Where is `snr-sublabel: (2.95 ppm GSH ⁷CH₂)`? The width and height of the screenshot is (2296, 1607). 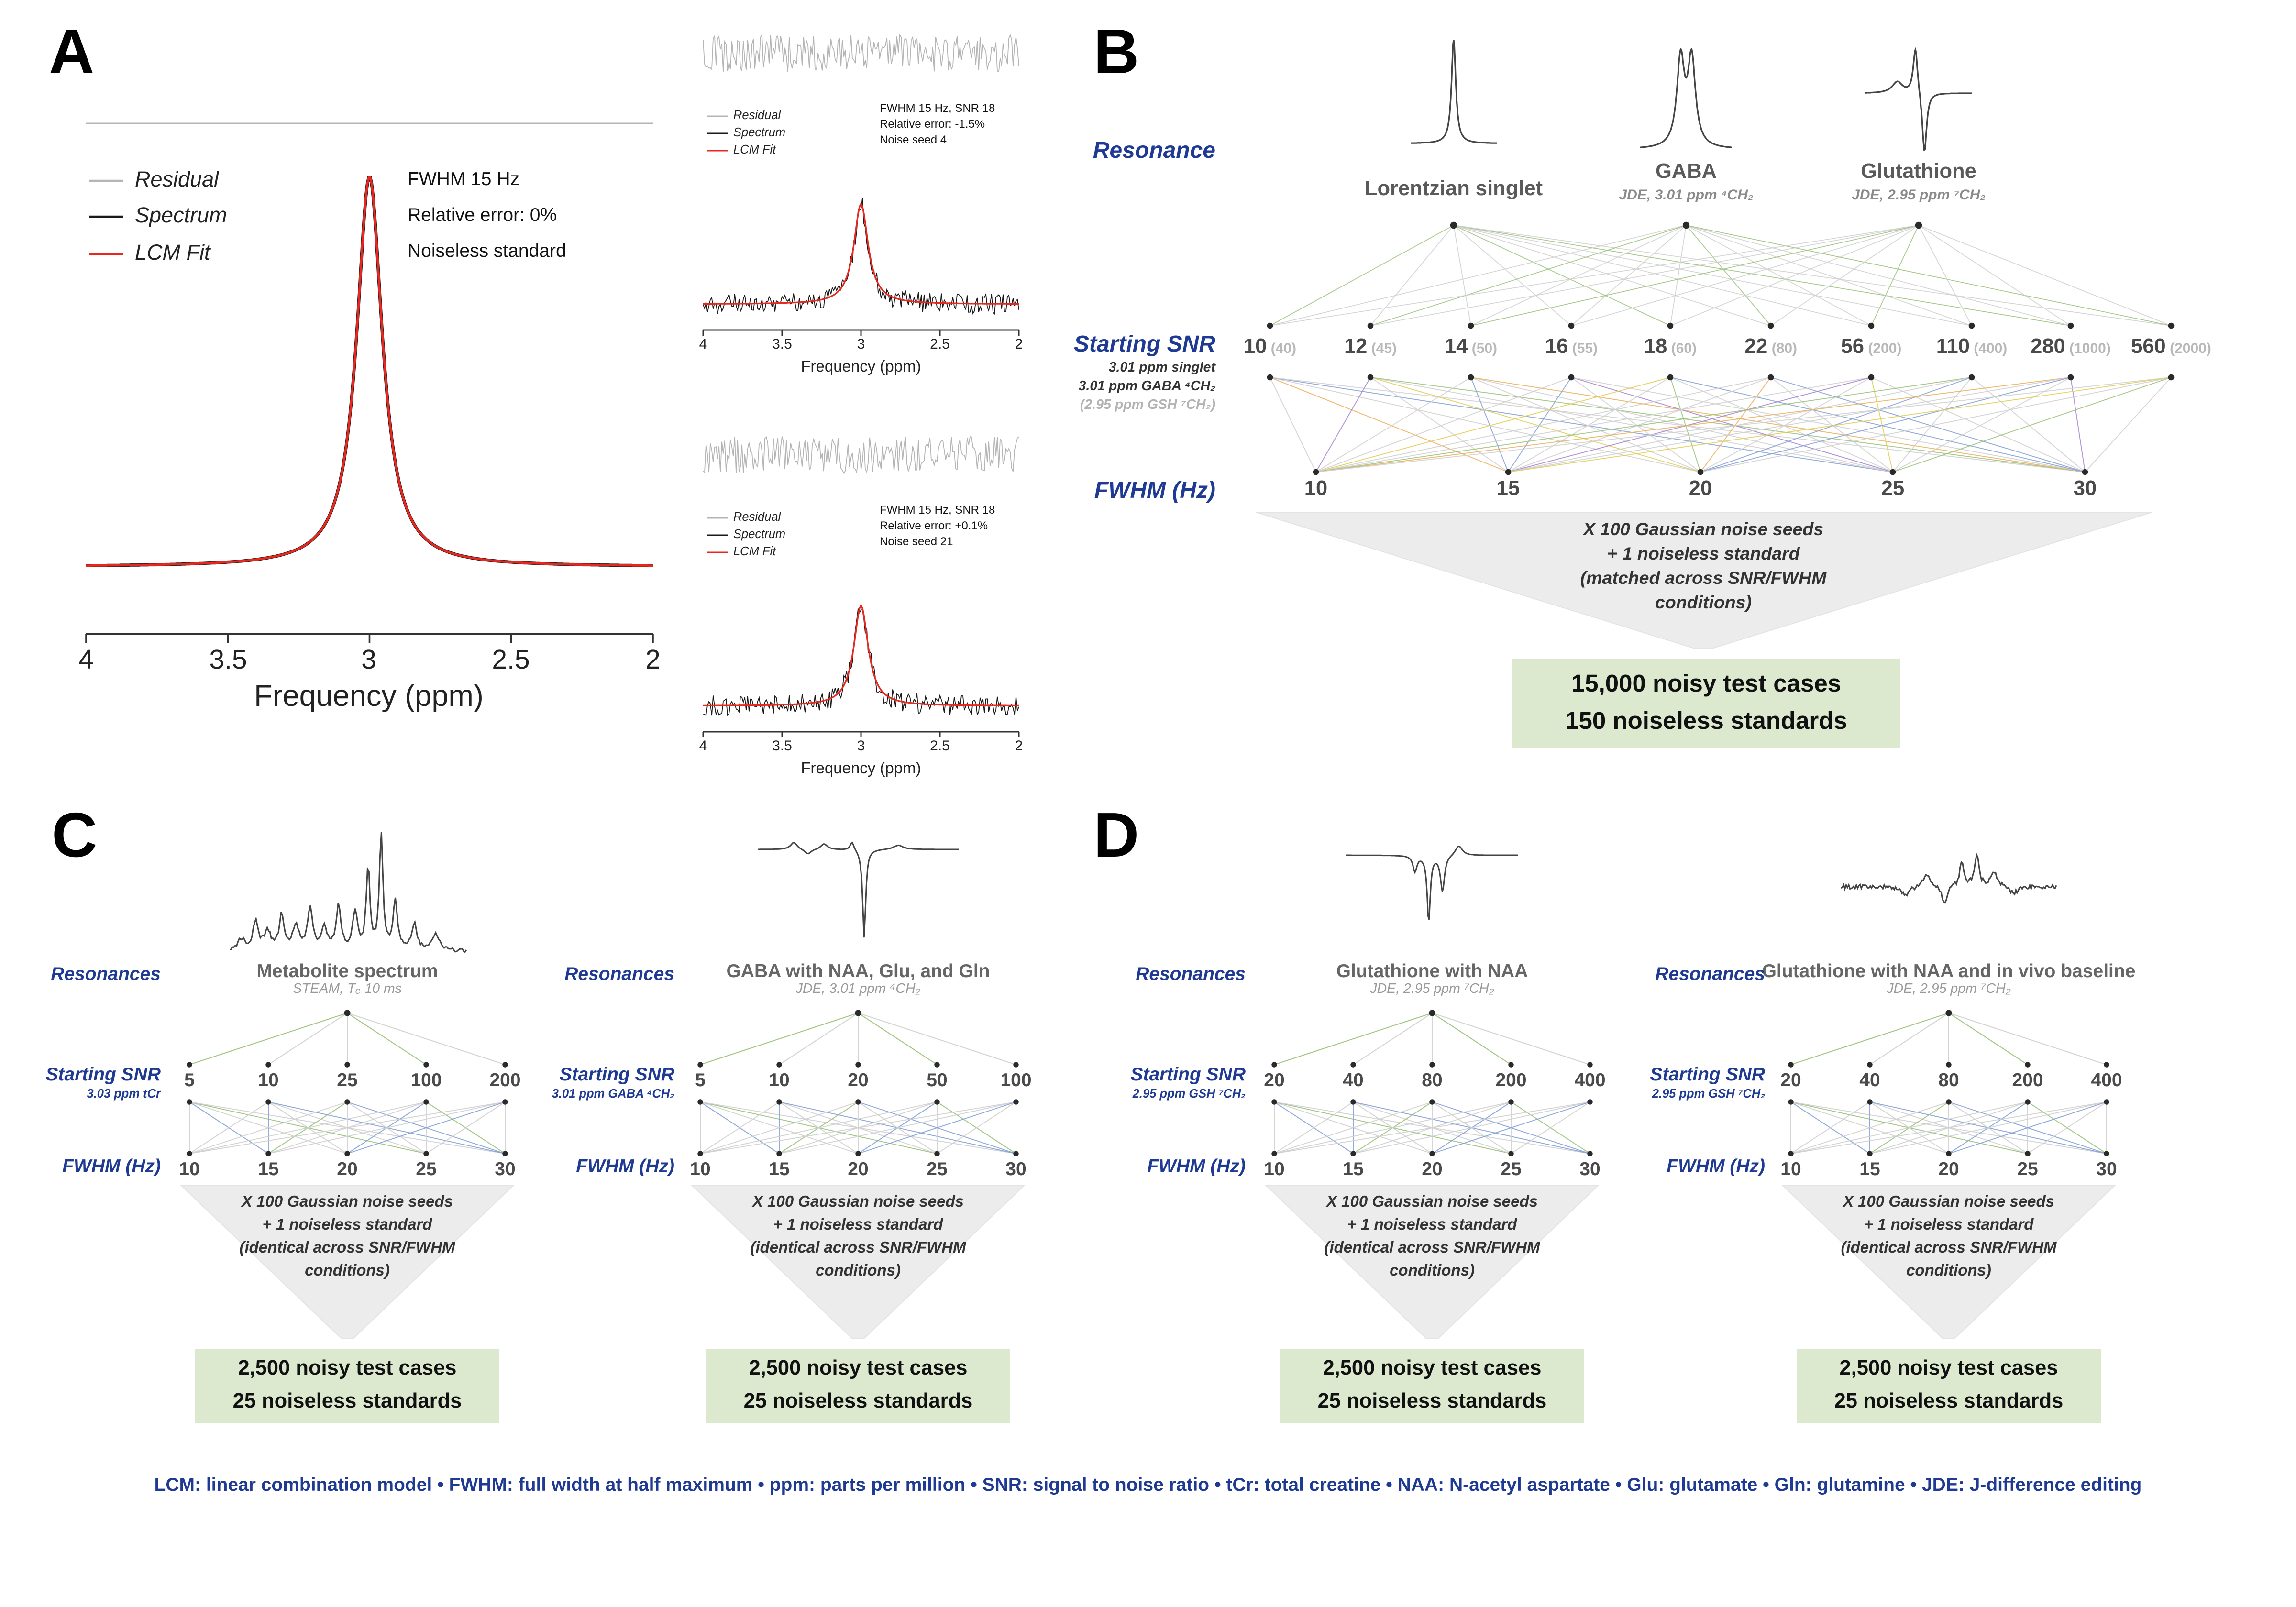 snr-sublabel: (2.95 ppm GSH ⁷CH₂) is located at coordinates (1147, 405).